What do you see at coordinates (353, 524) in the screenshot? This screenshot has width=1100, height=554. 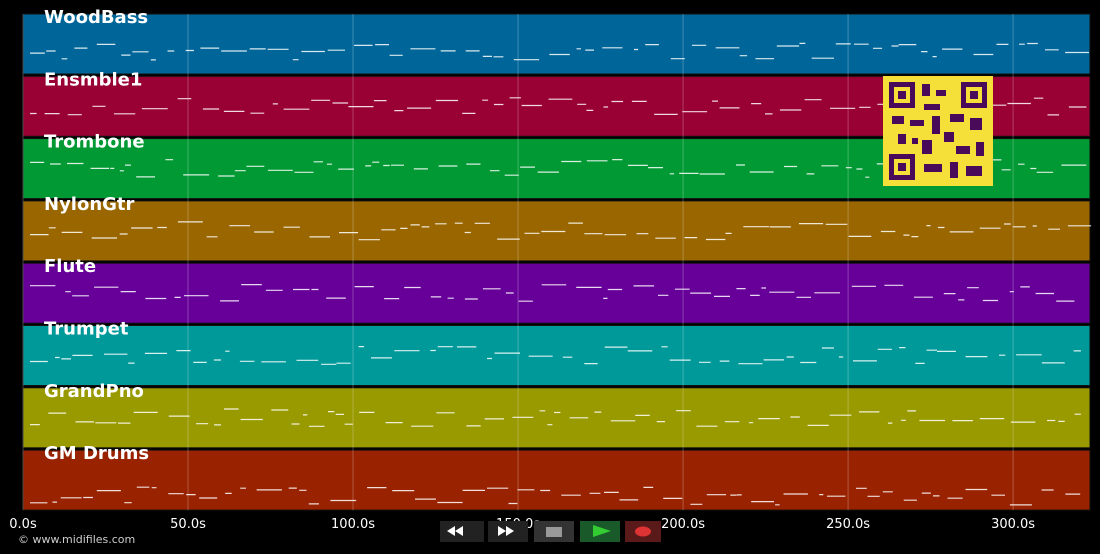 I see `x-tick-label: 100.0s` at bounding box center [353, 524].